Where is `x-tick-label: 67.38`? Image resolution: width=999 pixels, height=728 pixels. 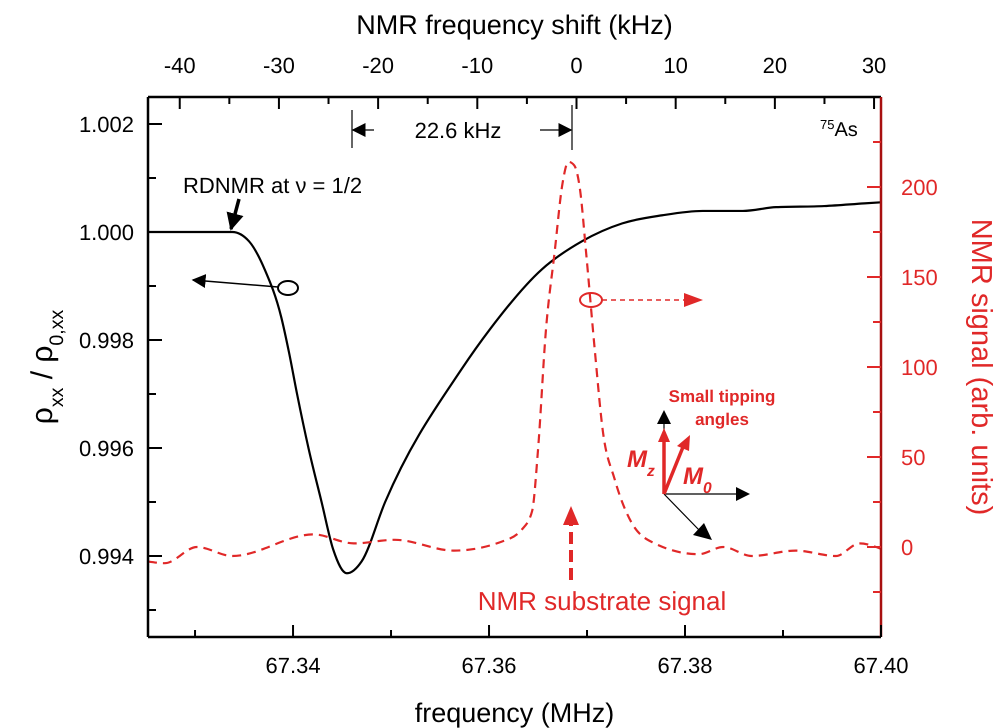
x-tick-label: 67.38 is located at coordinates (685, 665).